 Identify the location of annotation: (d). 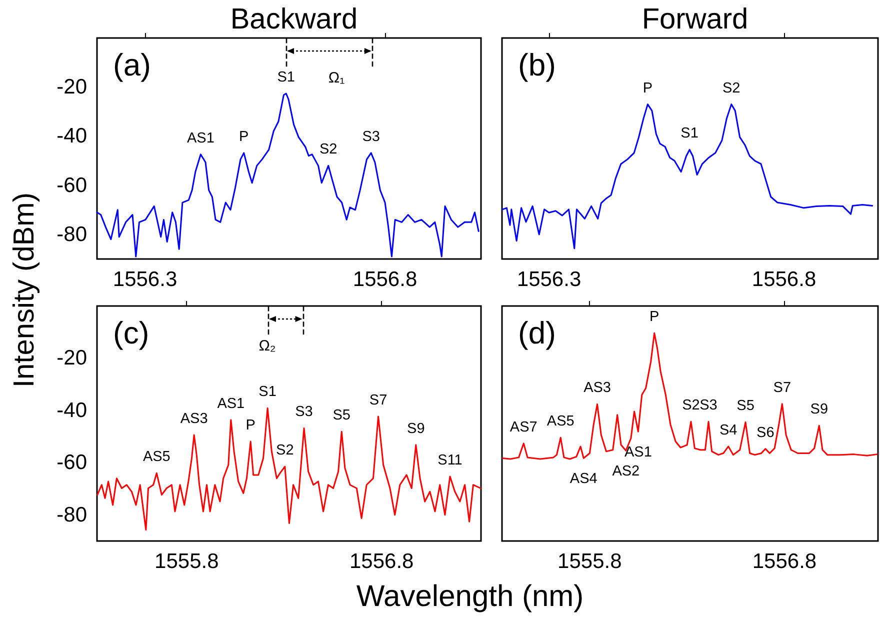
(537, 333).